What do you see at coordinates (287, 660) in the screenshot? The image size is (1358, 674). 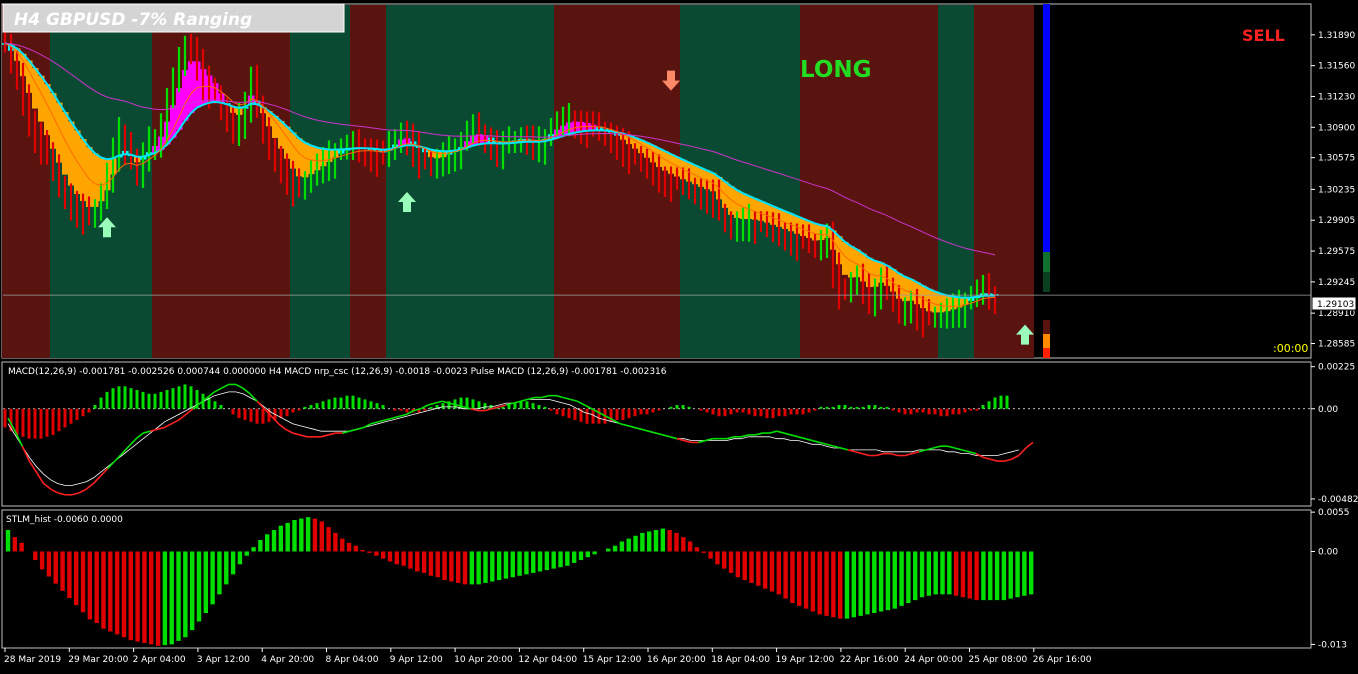 I see `time-tick-label: 4 Apr 20:00` at bounding box center [287, 660].